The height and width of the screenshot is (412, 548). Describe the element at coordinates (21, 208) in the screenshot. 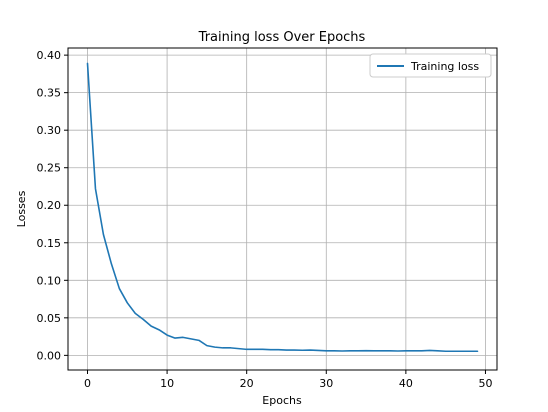

I see `y-axis-label: Losses` at that location.